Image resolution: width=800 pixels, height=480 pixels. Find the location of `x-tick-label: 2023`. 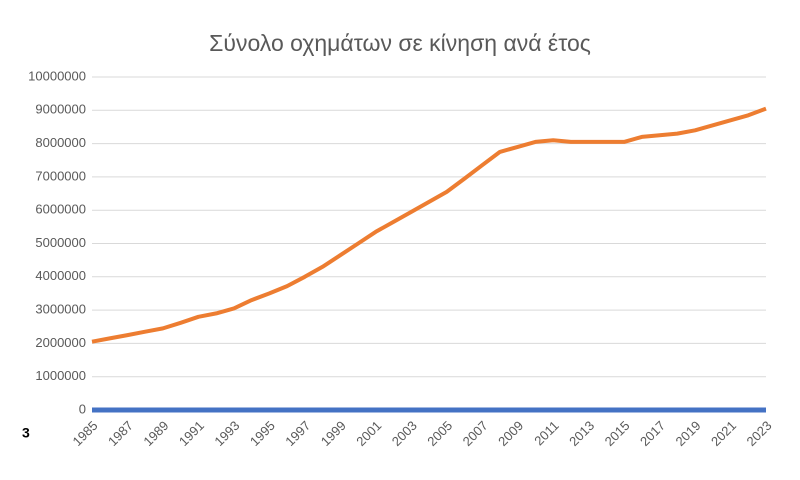

x-tick-label: 2023 is located at coordinates (758, 433).